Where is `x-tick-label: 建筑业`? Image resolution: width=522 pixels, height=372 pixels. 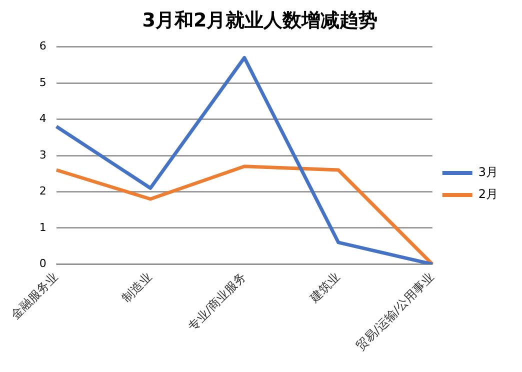
x-tick-label: 建筑业 is located at coordinates (324, 288).